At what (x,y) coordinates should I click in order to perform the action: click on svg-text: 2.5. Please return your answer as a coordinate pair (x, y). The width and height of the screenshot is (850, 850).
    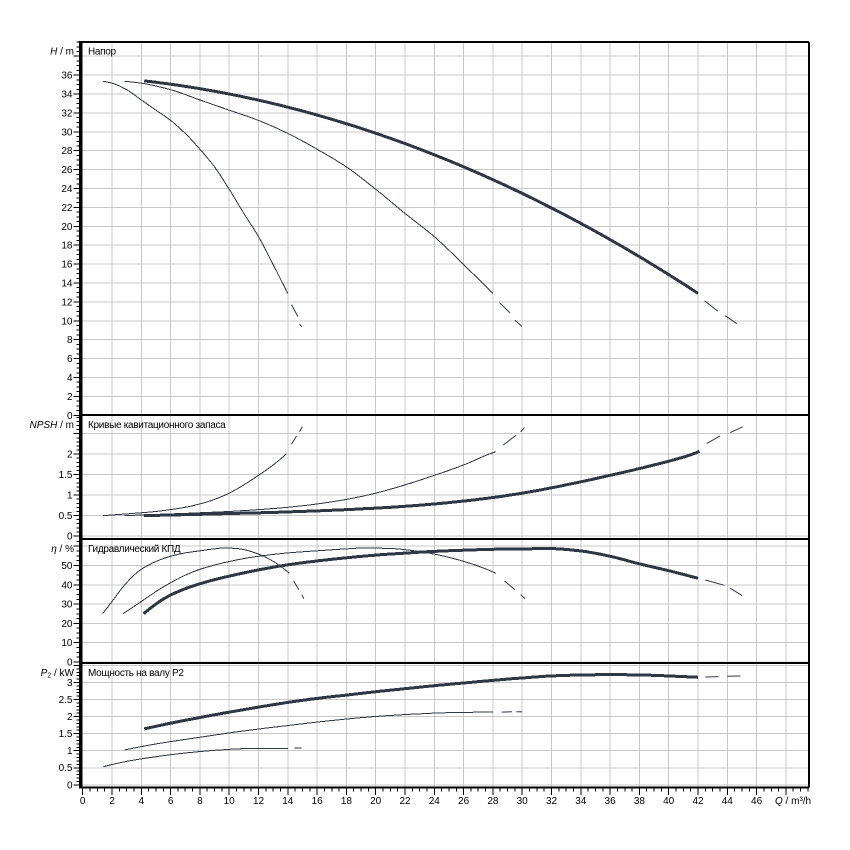
    Looking at the image, I should click on (66, 700).